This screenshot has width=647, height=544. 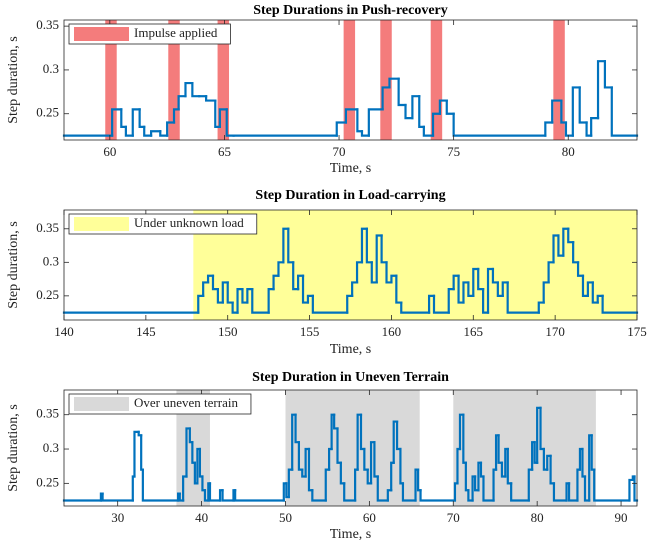 I want to click on x-tick-label: 165, so click(x=474, y=331).